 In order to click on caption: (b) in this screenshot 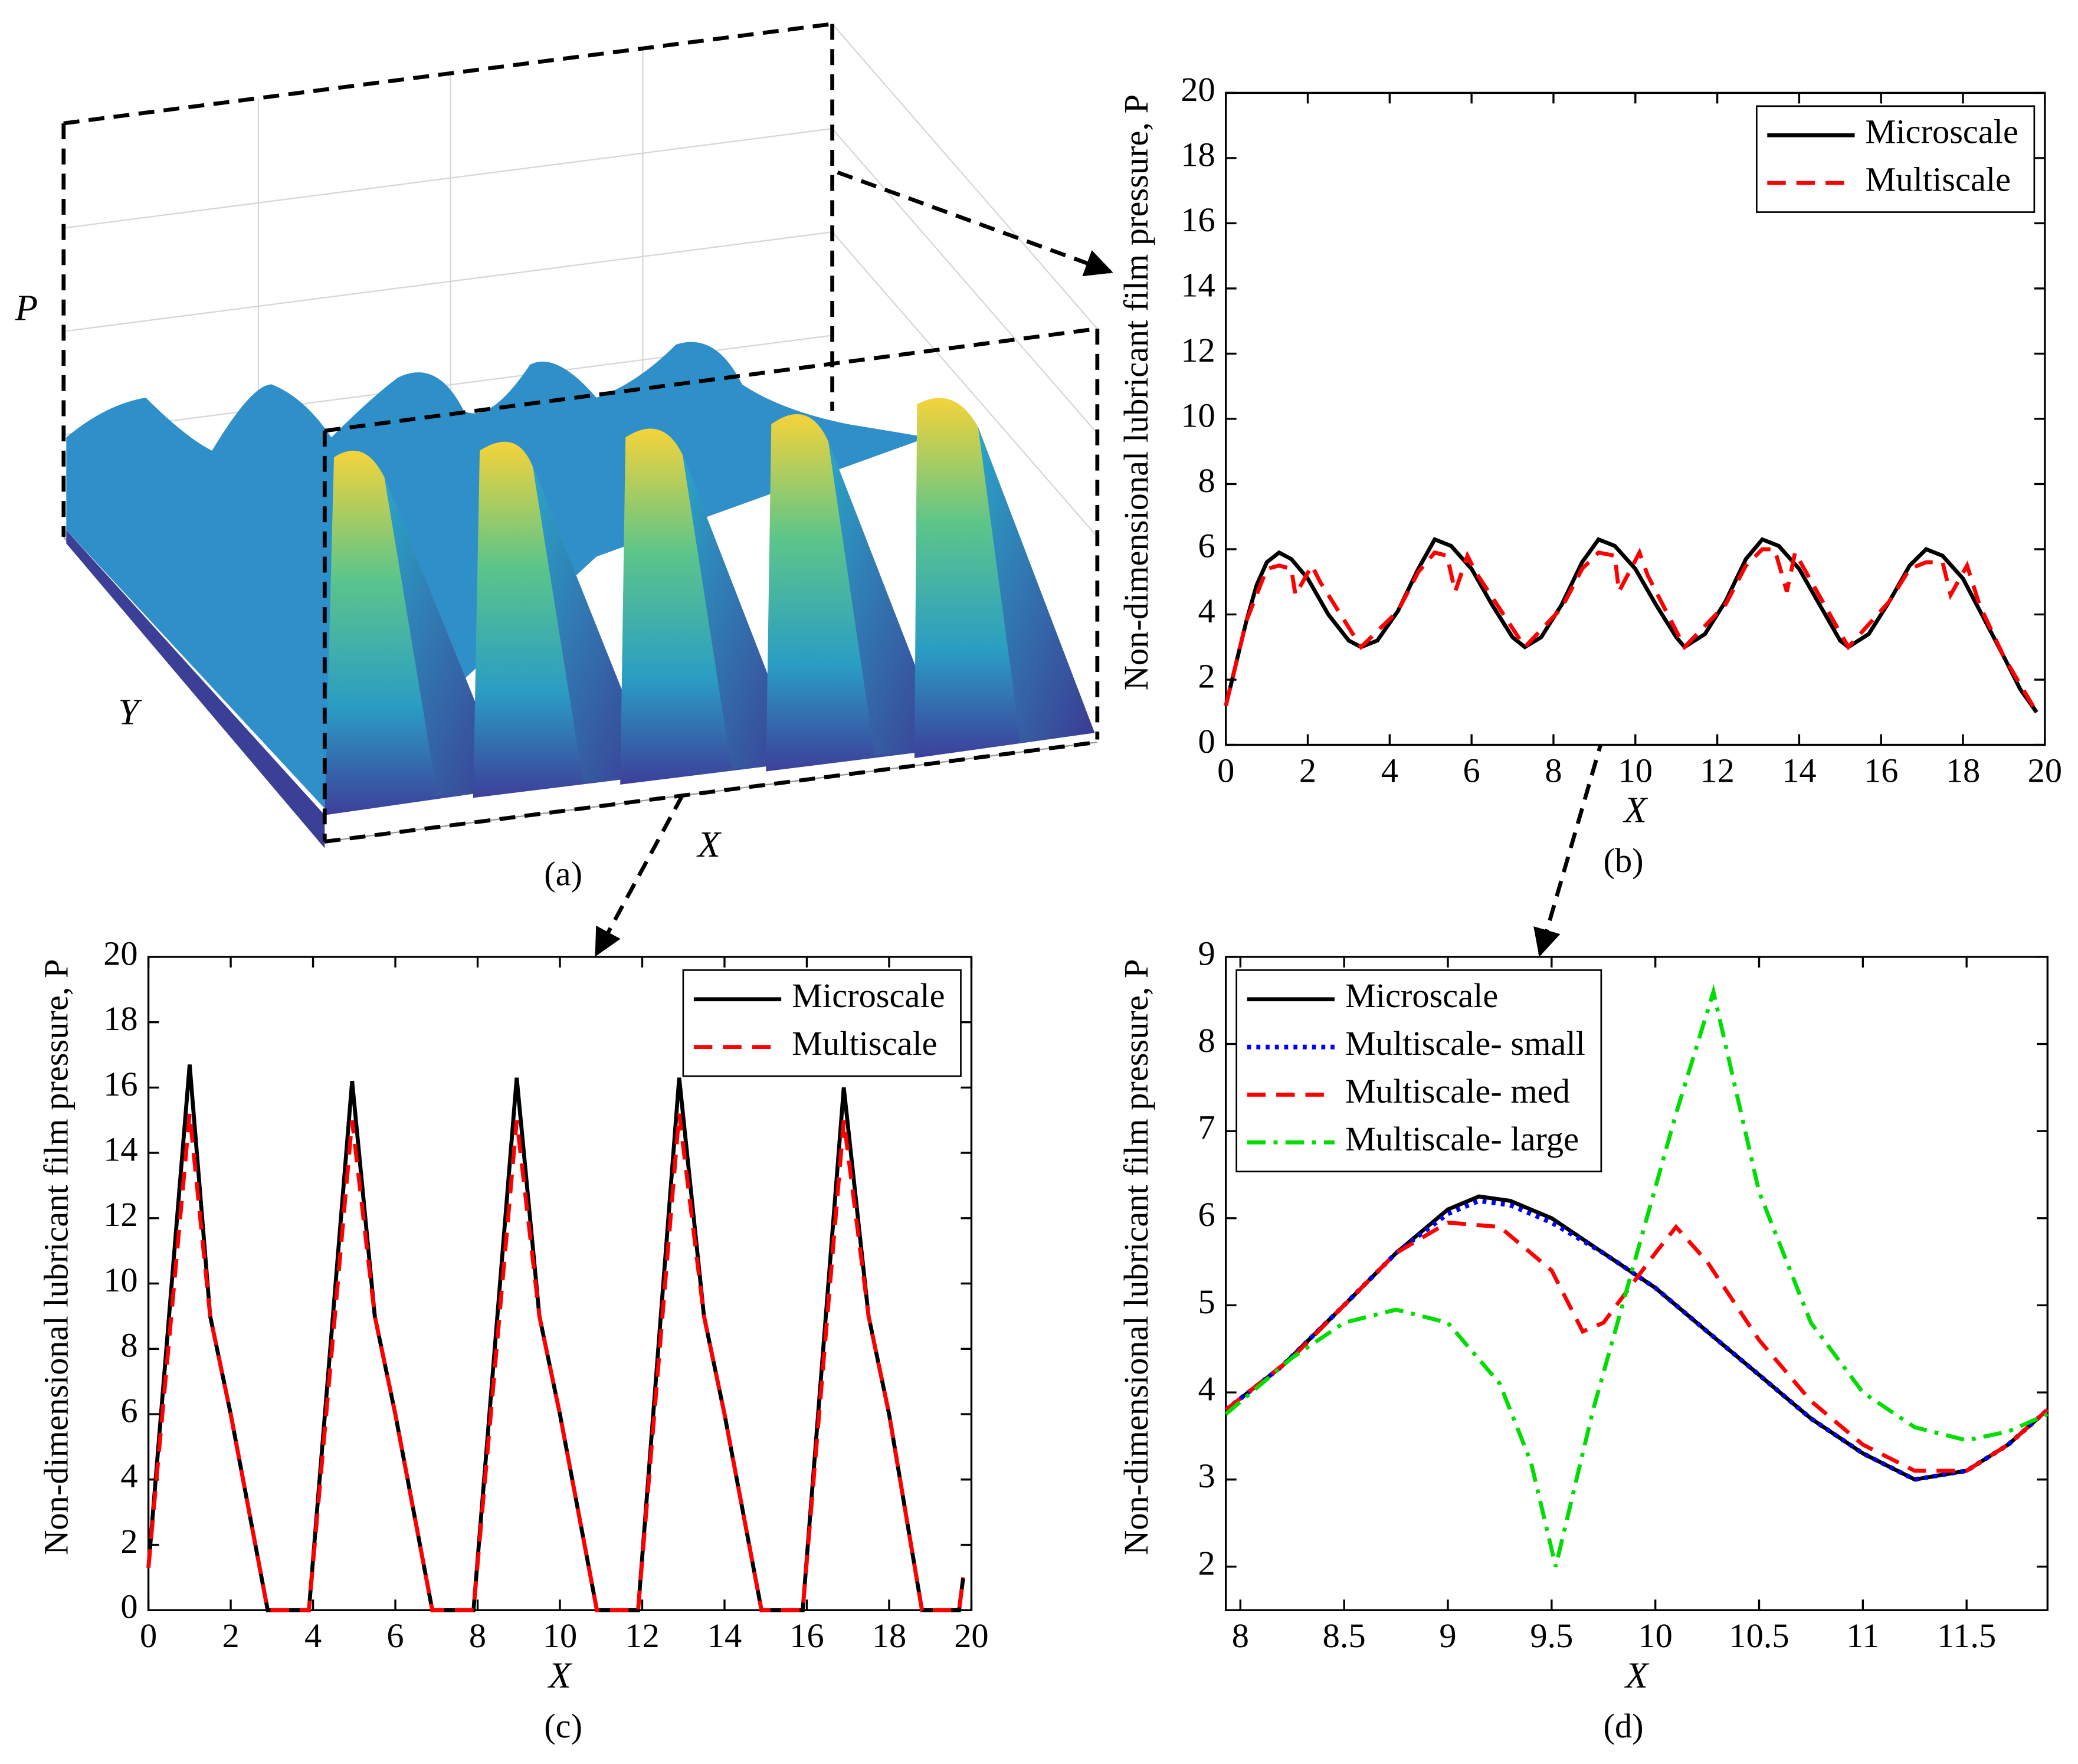, I will do `click(1624, 860)`.